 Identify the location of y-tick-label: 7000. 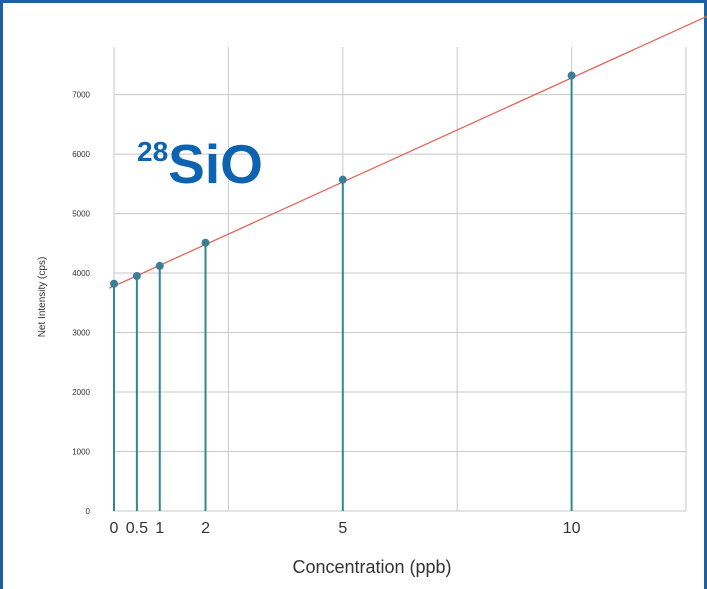
(81, 95).